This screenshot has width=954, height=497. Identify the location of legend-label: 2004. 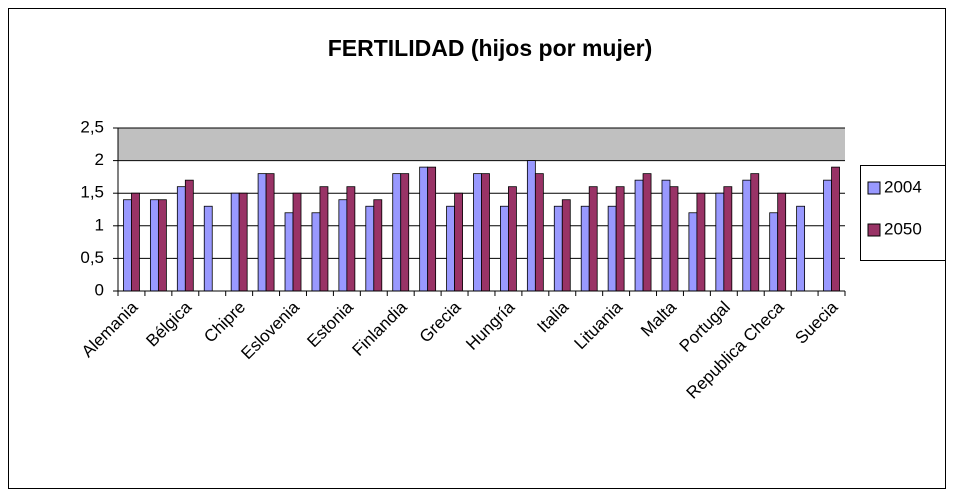
(903, 186).